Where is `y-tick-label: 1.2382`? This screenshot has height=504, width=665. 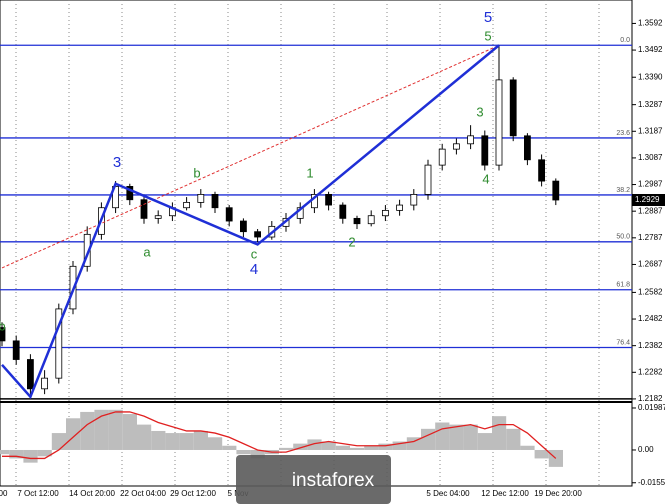 y-tick-label: 1.2382 is located at coordinates (650, 345).